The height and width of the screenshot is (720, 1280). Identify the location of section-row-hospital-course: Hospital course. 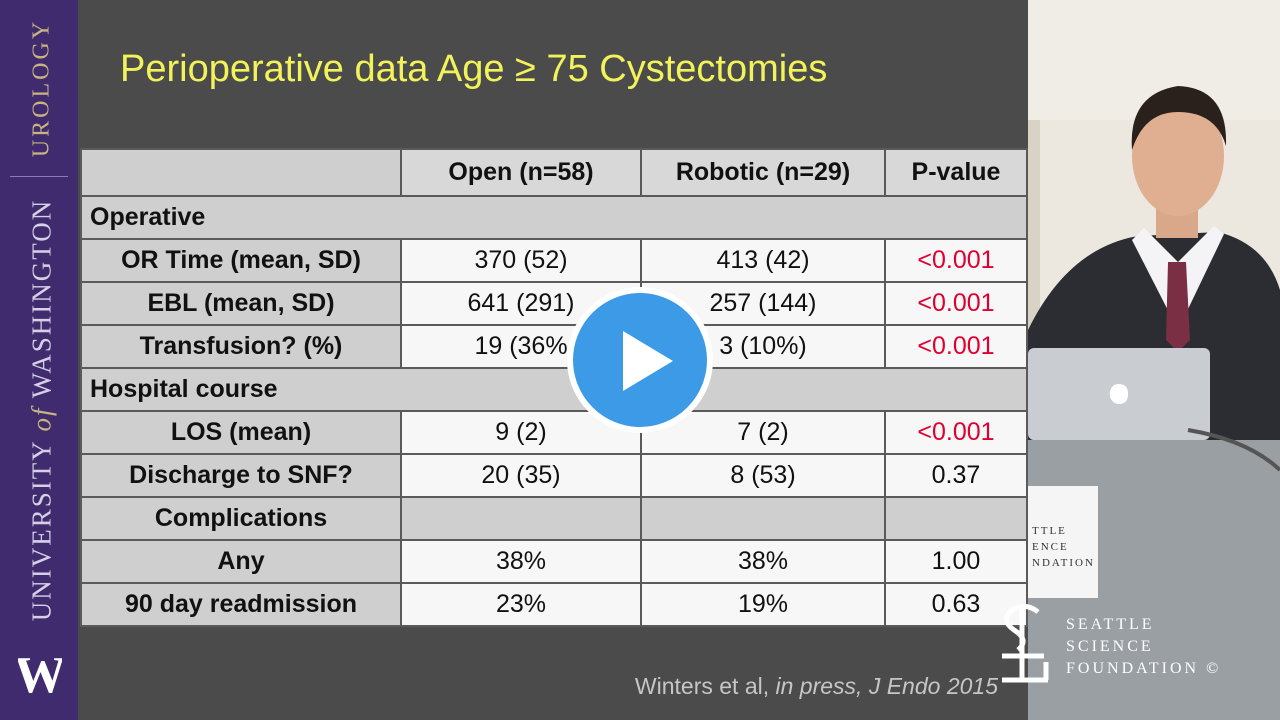
(554, 389).